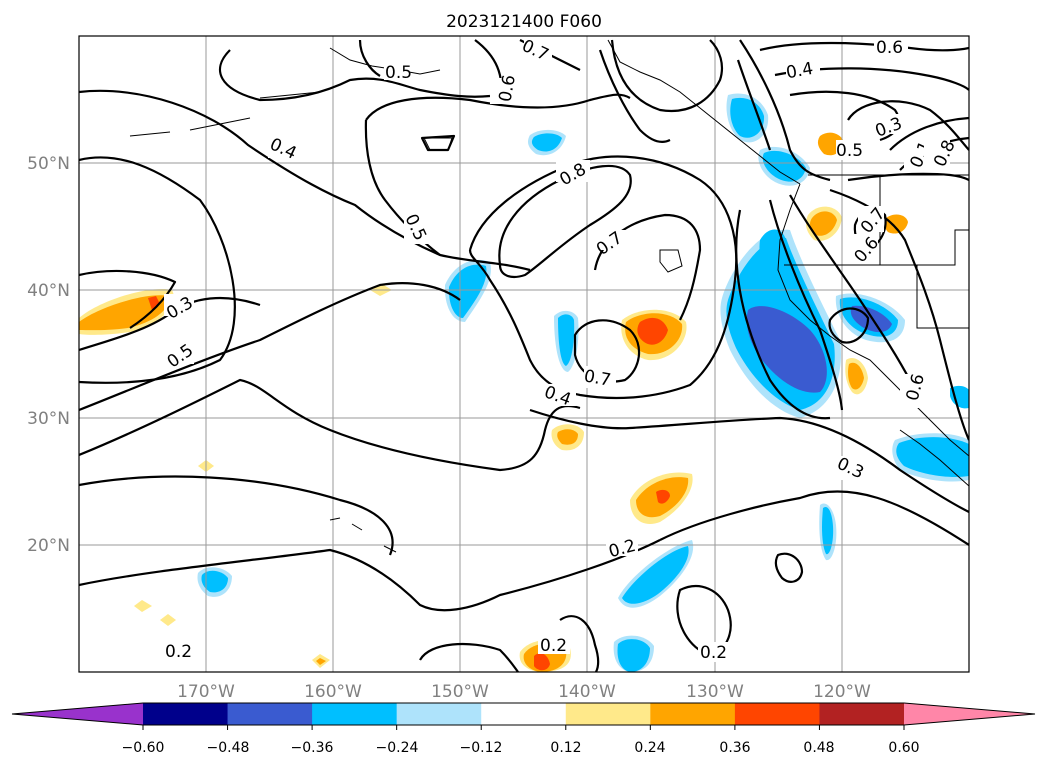  Describe the element at coordinates (734, 748) in the screenshot. I see `colorbar-tick-label: 0.36` at that location.